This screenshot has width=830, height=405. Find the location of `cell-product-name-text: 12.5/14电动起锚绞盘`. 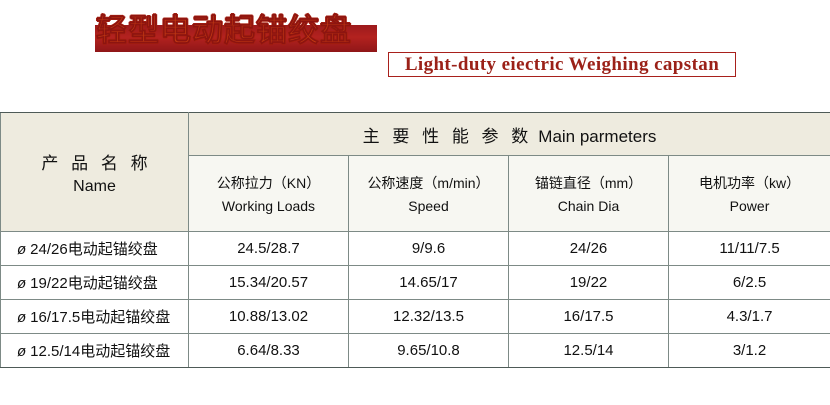

cell-product-name-text: 12.5/14电动起锚绞盘 is located at coordinates (100, 351).